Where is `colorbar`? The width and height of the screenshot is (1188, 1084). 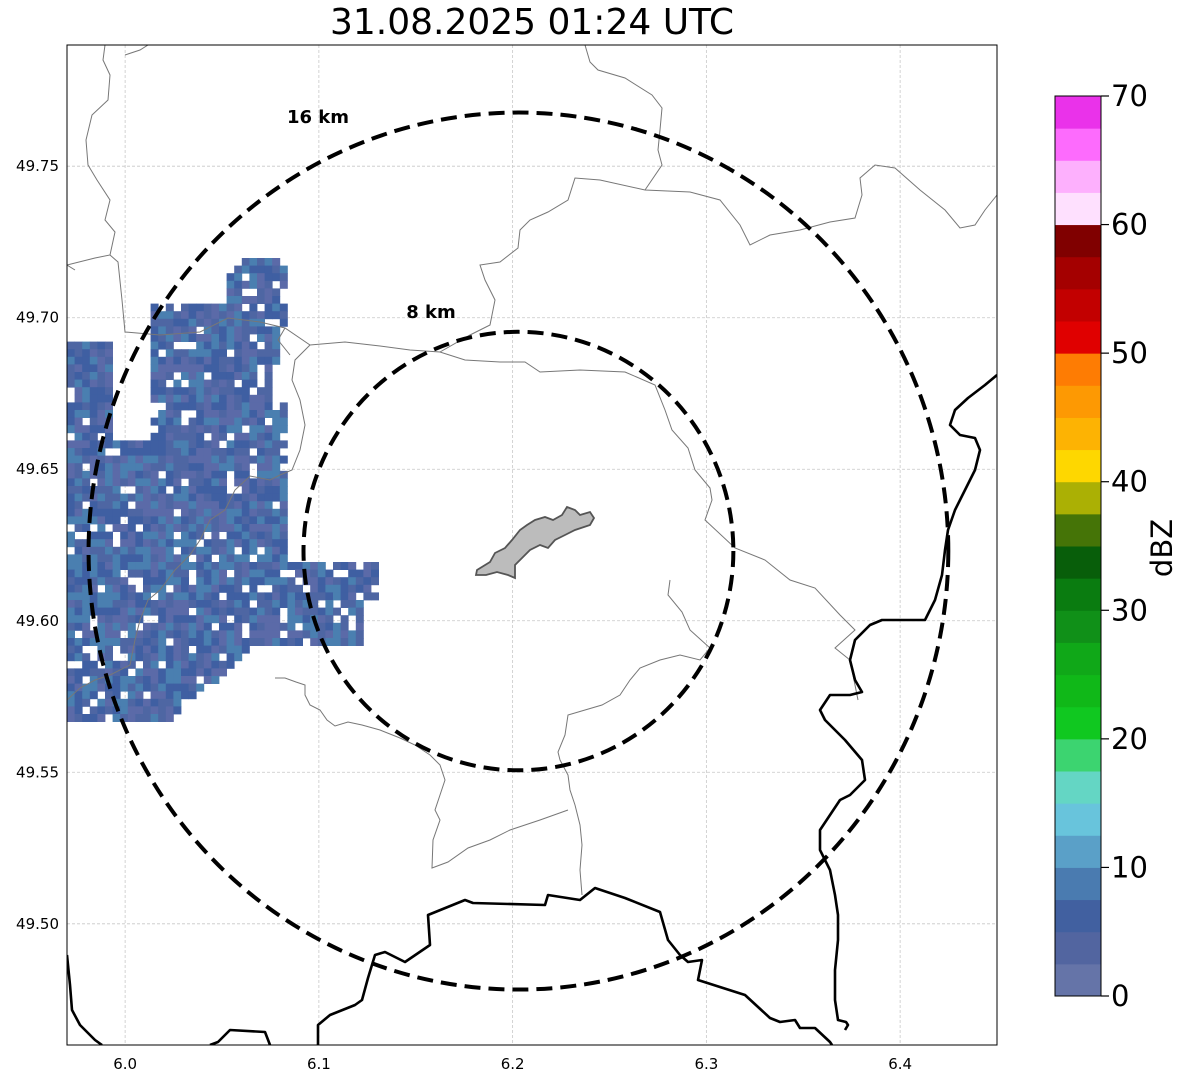 colorbar is located at coordinates (1078, 546).